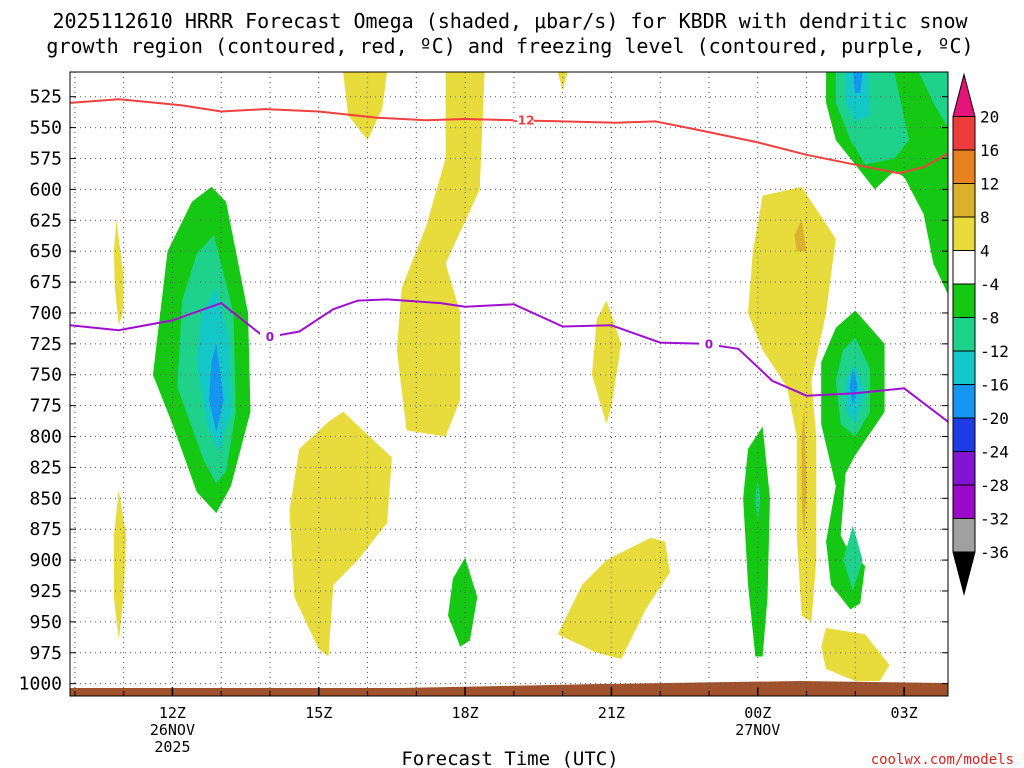 This screenshot has height=768, width=1024. Describe the element at coordinates (611, 713) in the screenshot. I see `x-tick-label: 21Z` at that location.